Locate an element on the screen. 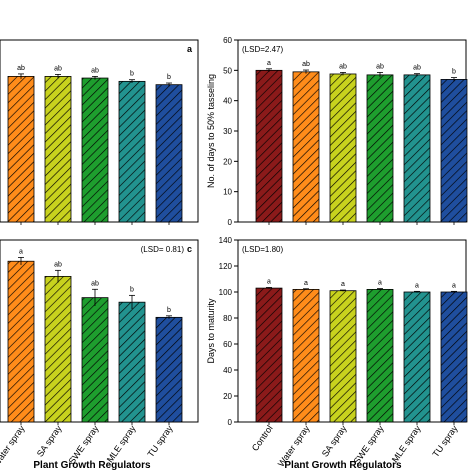 The height and width of the screenshot is (474, 474). y-tick-label: 120 is located at coordinates (226, 266).